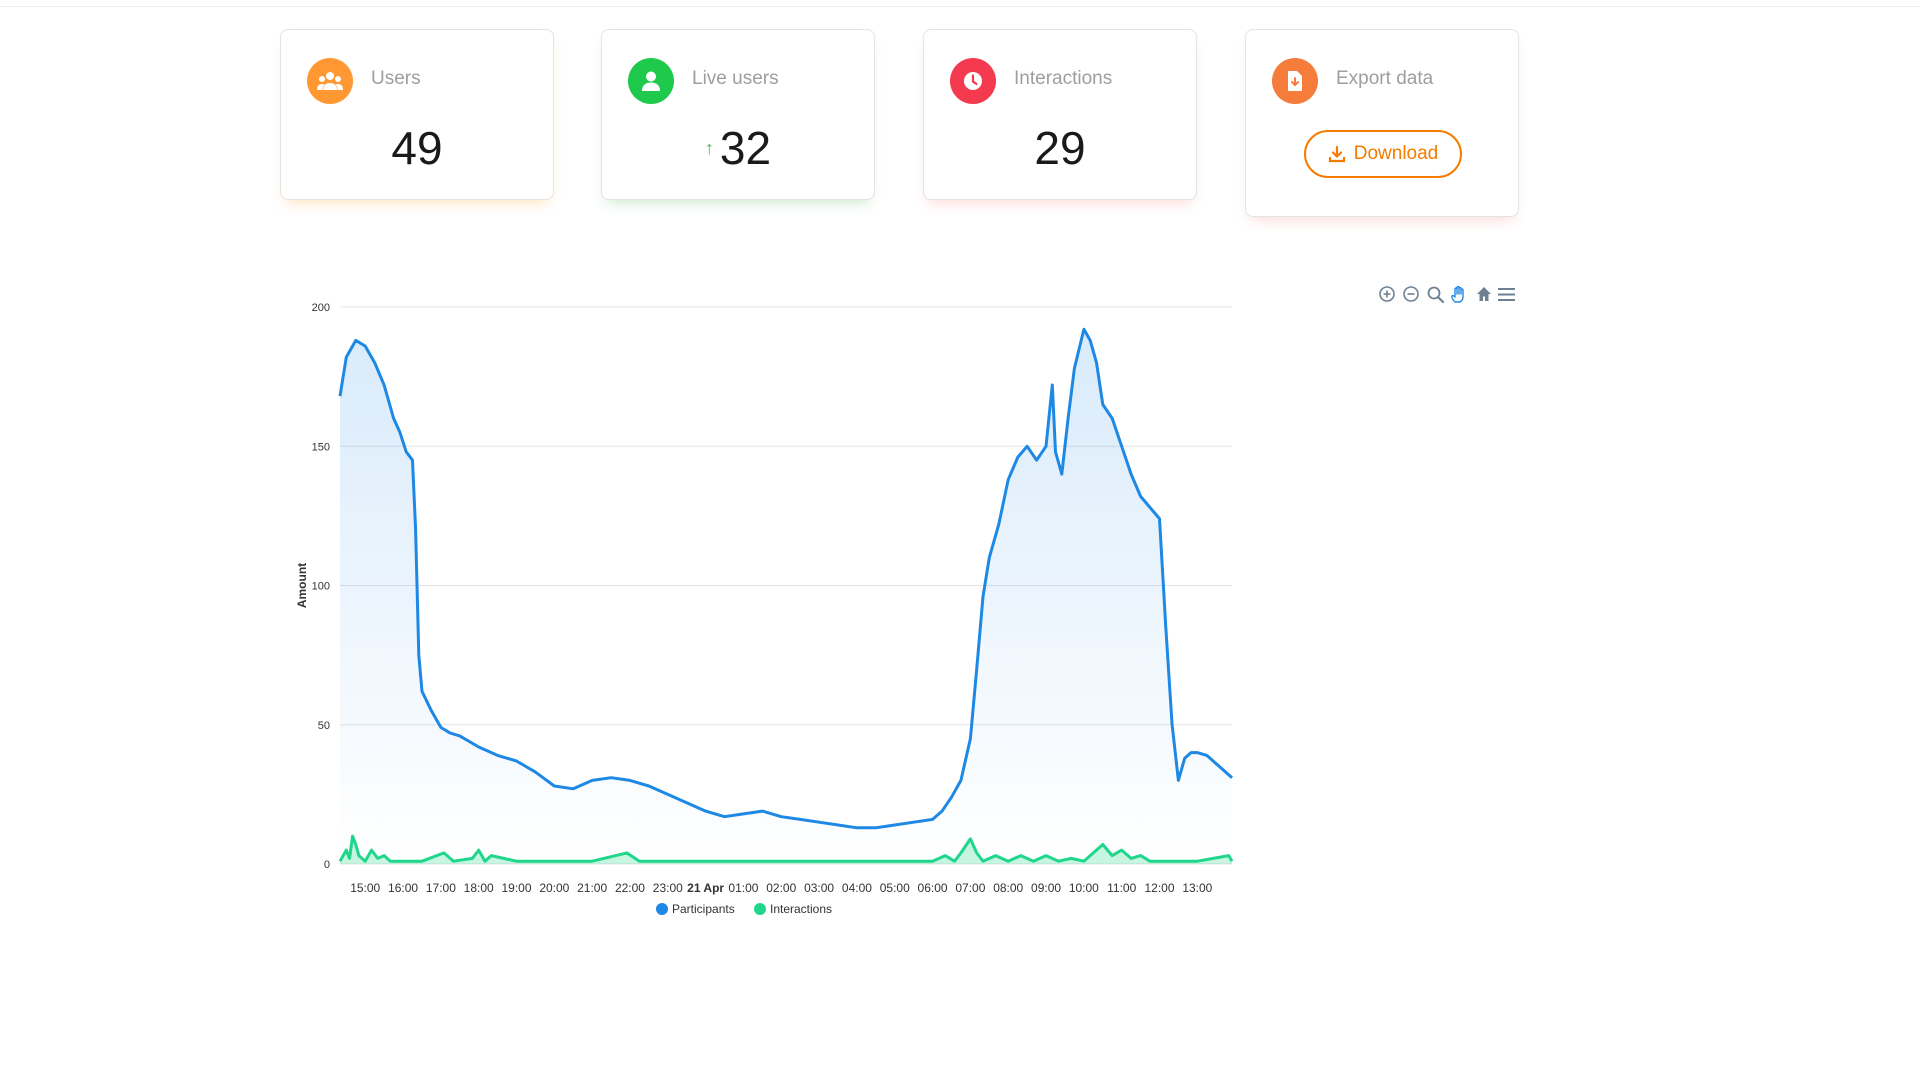 The height and width of the screenshot is (1080, 1920). Describe the element at coordinates (1121, 888) in the screenshot. I see `x-tick-label: 11:00` at that location.